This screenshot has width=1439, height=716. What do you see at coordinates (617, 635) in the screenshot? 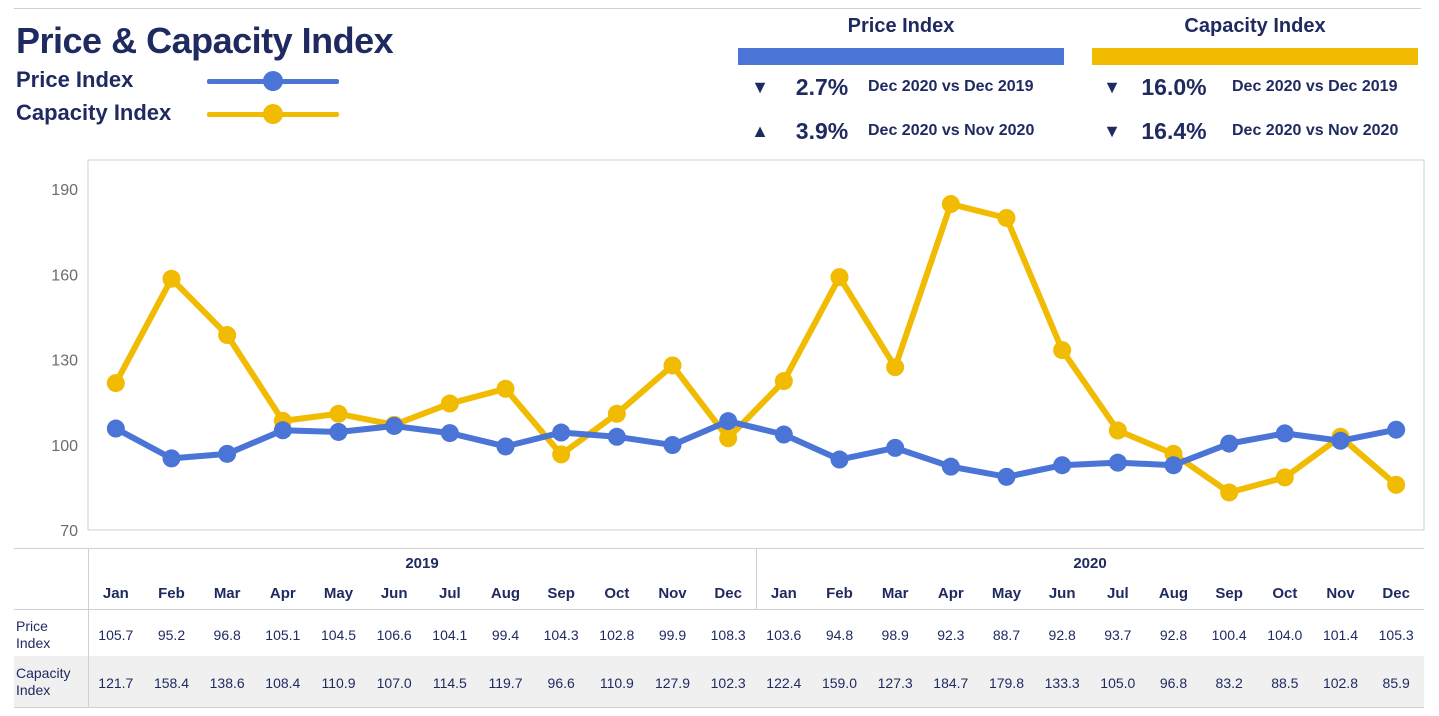
I see `price-index-value: 102.8` at bounding box center [617, 635].